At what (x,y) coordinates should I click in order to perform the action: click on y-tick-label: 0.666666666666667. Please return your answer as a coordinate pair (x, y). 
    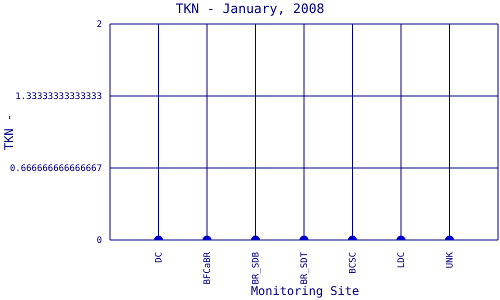
    Looking at the image, I should click on (56, 169).